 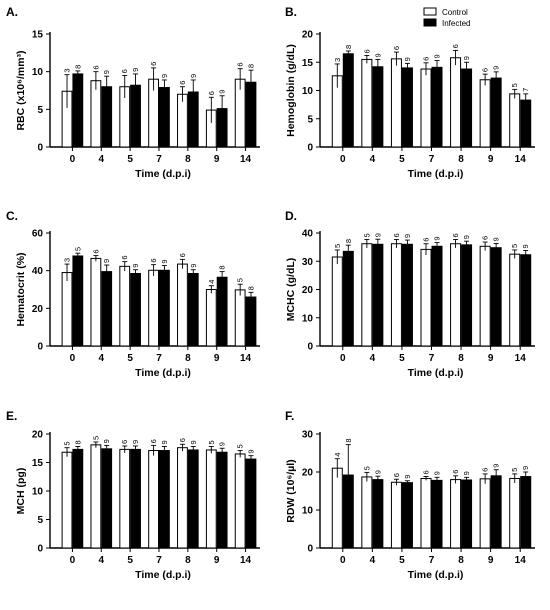 What do you see at coordinates (102, 358) in the screenshot?
I see `x-tick-label: 4` at bounding box center [102, 358].